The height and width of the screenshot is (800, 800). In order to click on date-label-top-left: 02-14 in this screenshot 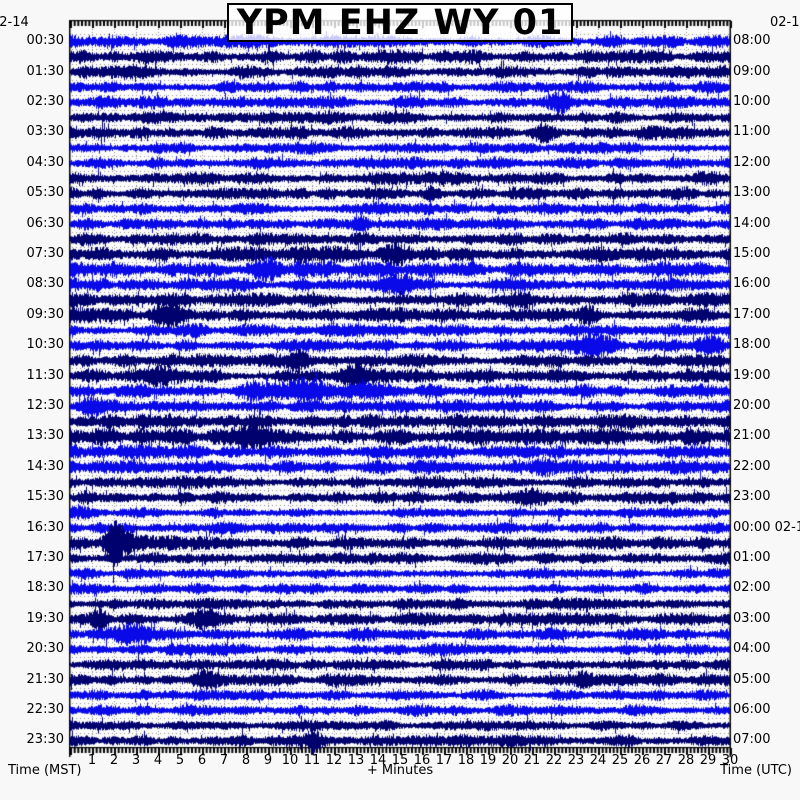, I will do `click(14, 22)`.